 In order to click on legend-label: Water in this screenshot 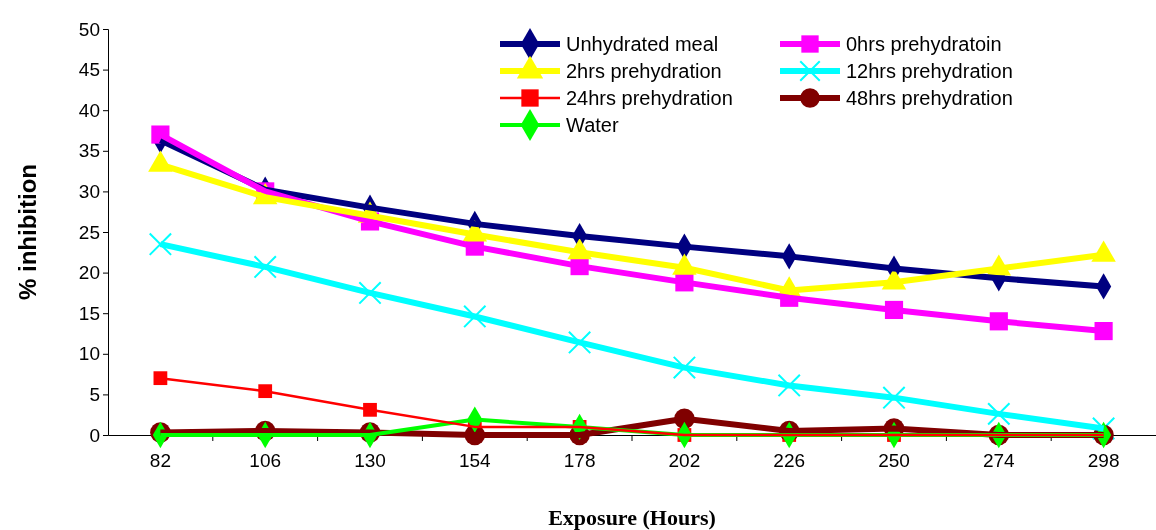, I will do `click(592, 125)`.